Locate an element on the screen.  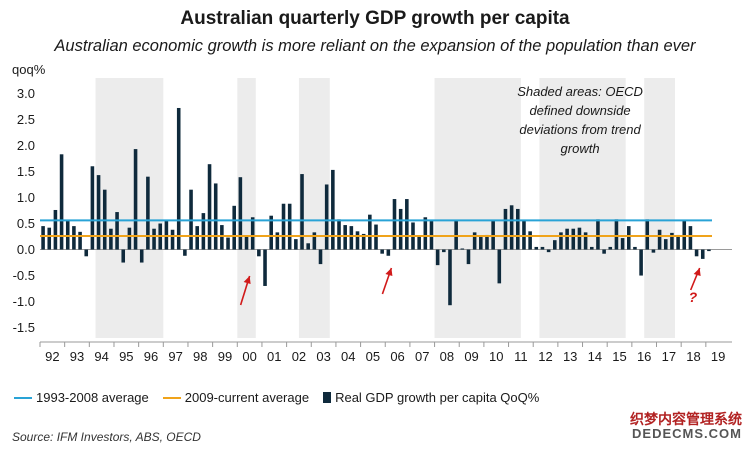
question-mark: ? is located at coordinates (693, 297).